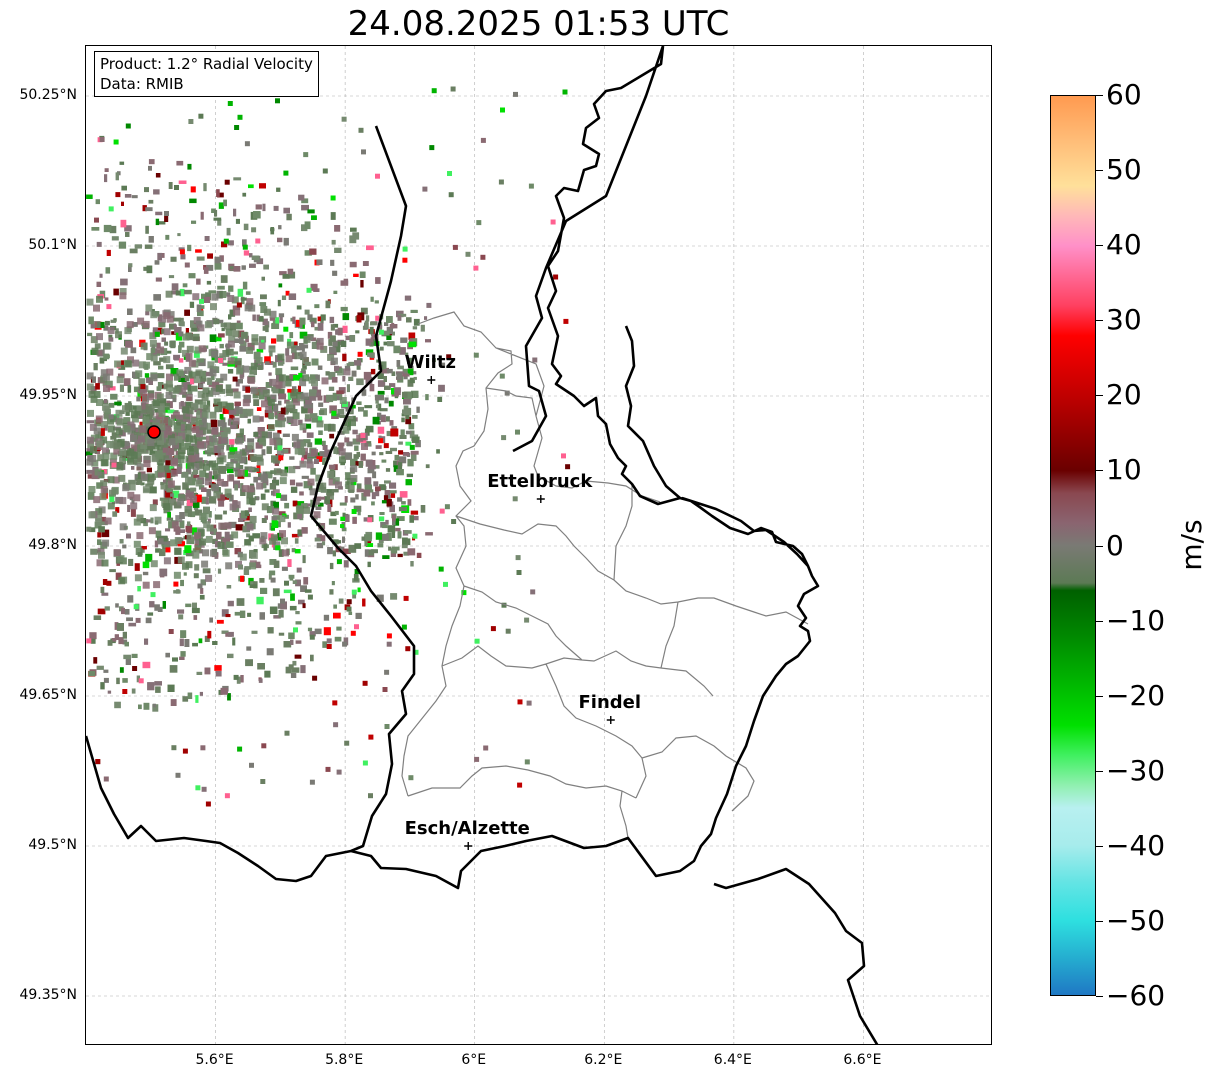 This screenshot has width=1207, height=1081. What do you see at coordinates (732, 1060) in the screenshot?
I see `lon-tick-label: 6.4°E` at bounding box center [732, 1060].